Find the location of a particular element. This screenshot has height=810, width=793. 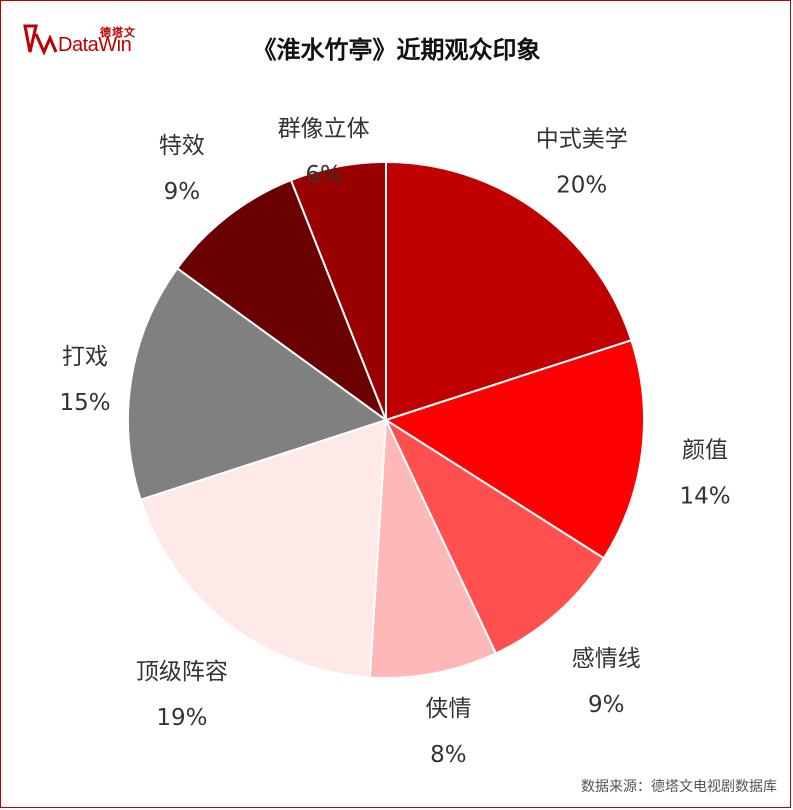

slice-label: 群像立体 is located at coordinates (324, 129).